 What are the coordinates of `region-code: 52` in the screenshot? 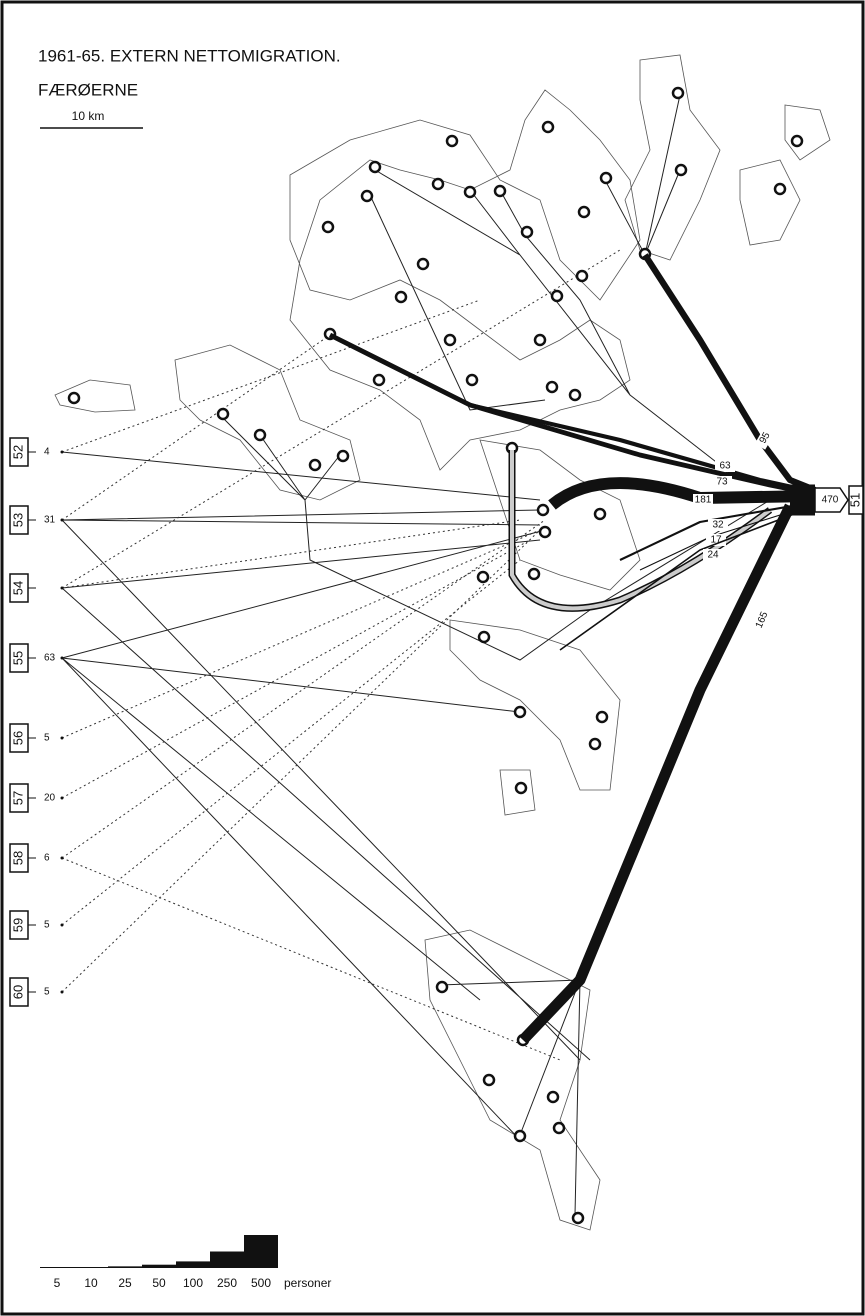 It's located at (17, 452).